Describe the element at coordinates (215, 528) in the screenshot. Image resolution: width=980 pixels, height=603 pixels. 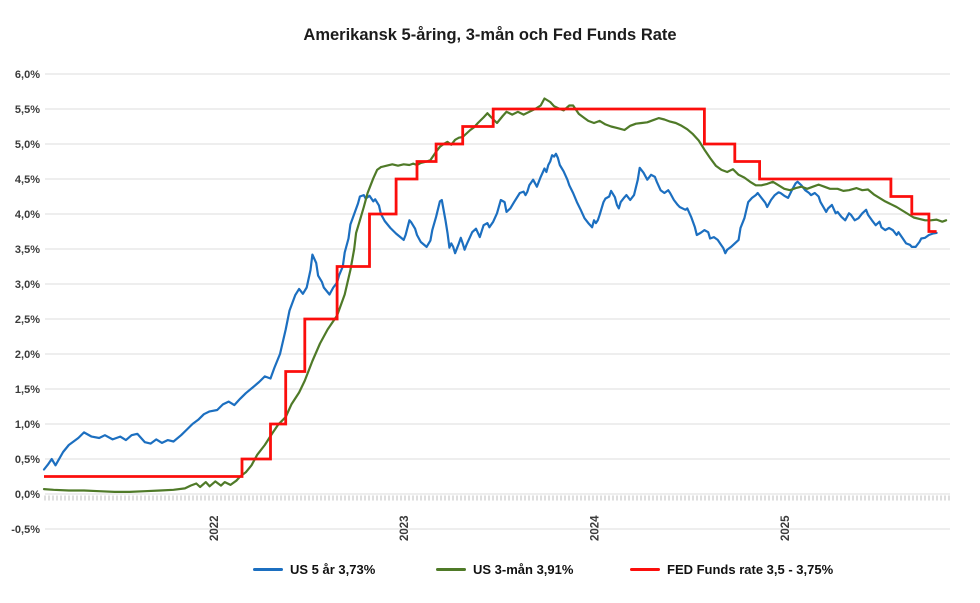
I see `x-axis-year-label: 2022` at that location.